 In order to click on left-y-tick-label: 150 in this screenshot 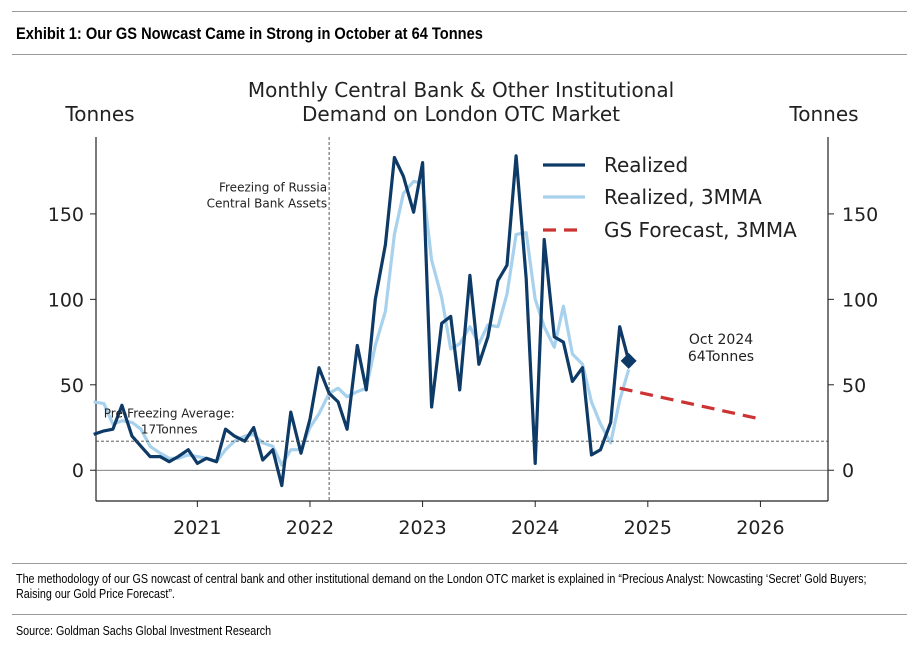, I will do `click(66, 215)`.